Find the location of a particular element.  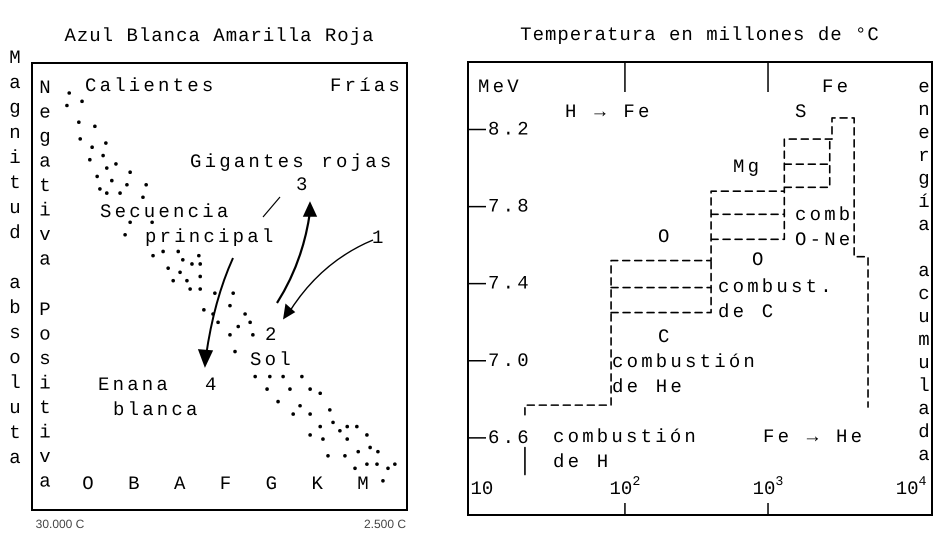

text: 2.500 C is located at coordinates (385, 524).